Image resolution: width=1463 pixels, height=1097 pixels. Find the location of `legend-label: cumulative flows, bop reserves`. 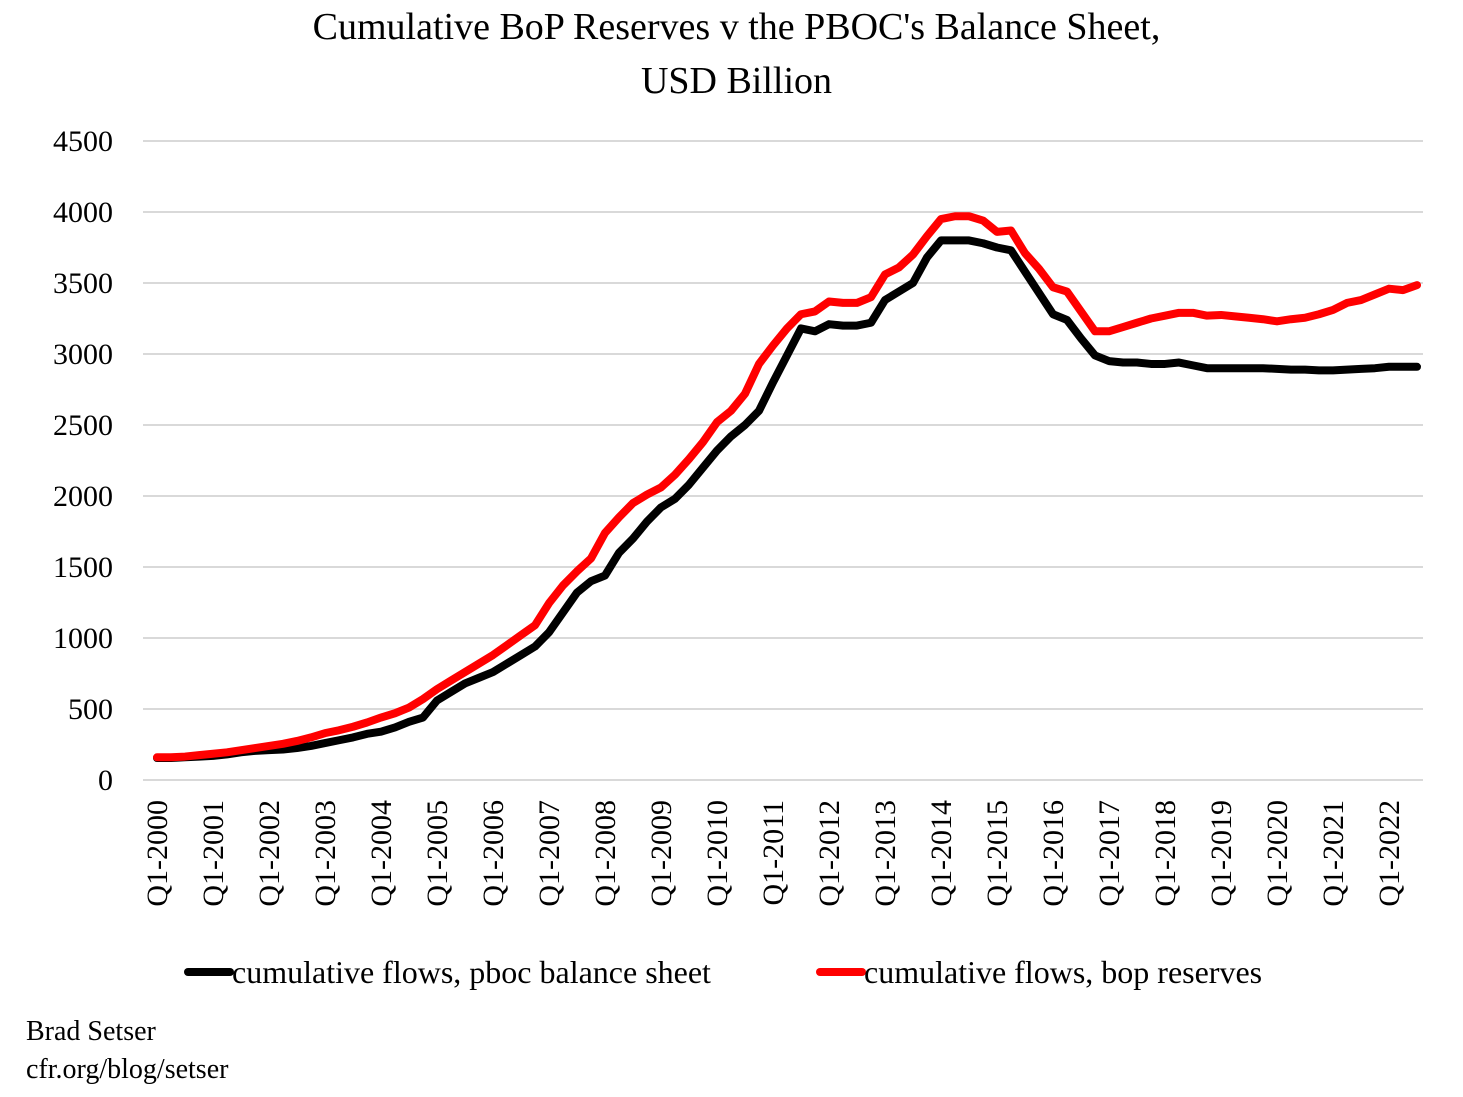

legend-label: cumulative flows, bop reserves is located at coordinates (1063, 972).